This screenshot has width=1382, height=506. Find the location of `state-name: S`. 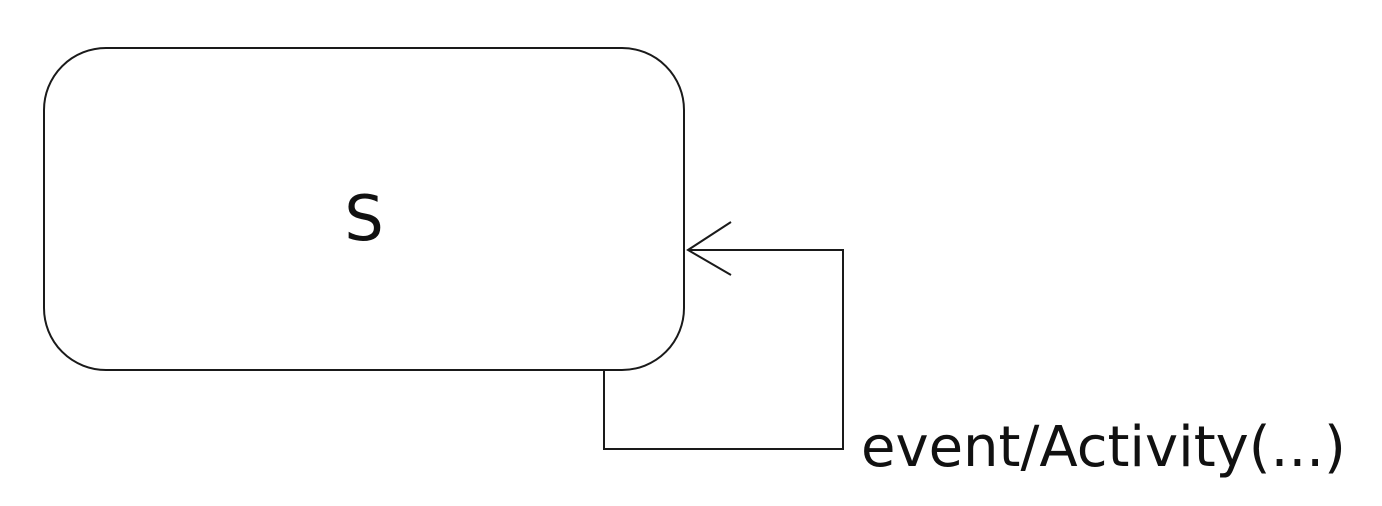

state-name: S is located at coordinates (363, 218).